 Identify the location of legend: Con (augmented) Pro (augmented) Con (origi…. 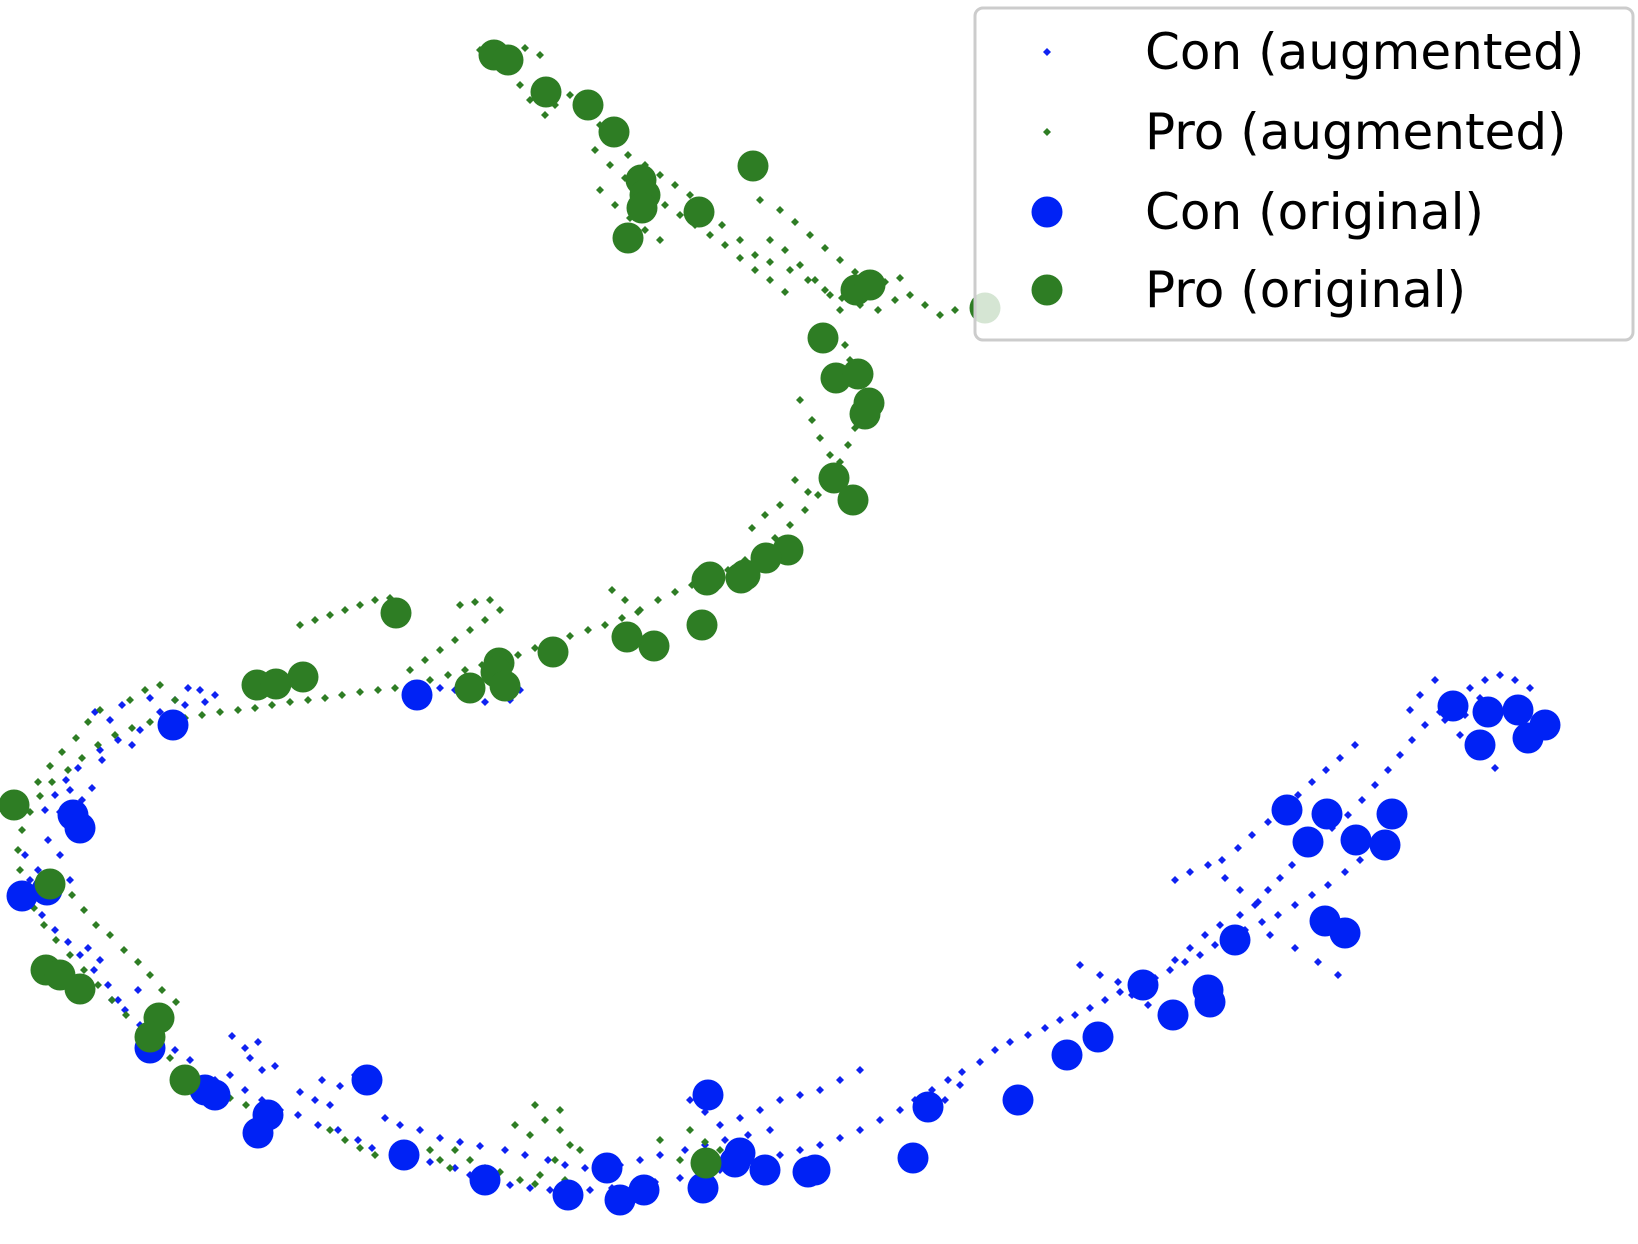
(1304, 174).